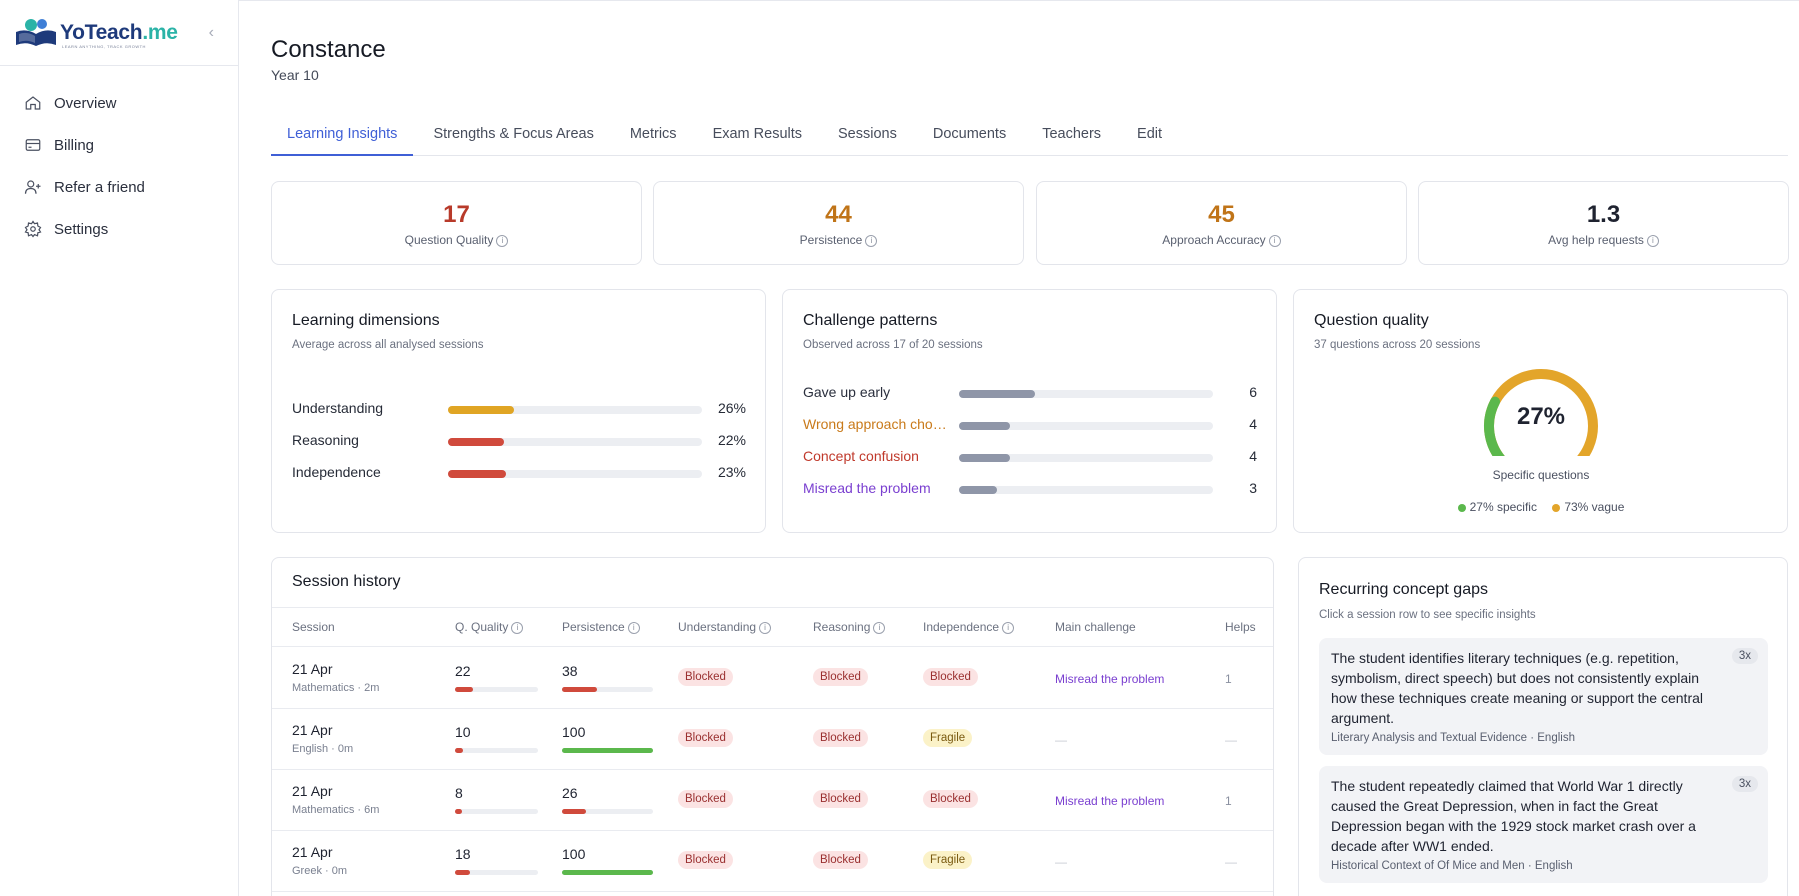 This screenshot has height=896, width=1799. What do you see at coordinates (312, 791) in the screenshot?
I see `session-date: 21 Apr` at bounding box center [312, 791].